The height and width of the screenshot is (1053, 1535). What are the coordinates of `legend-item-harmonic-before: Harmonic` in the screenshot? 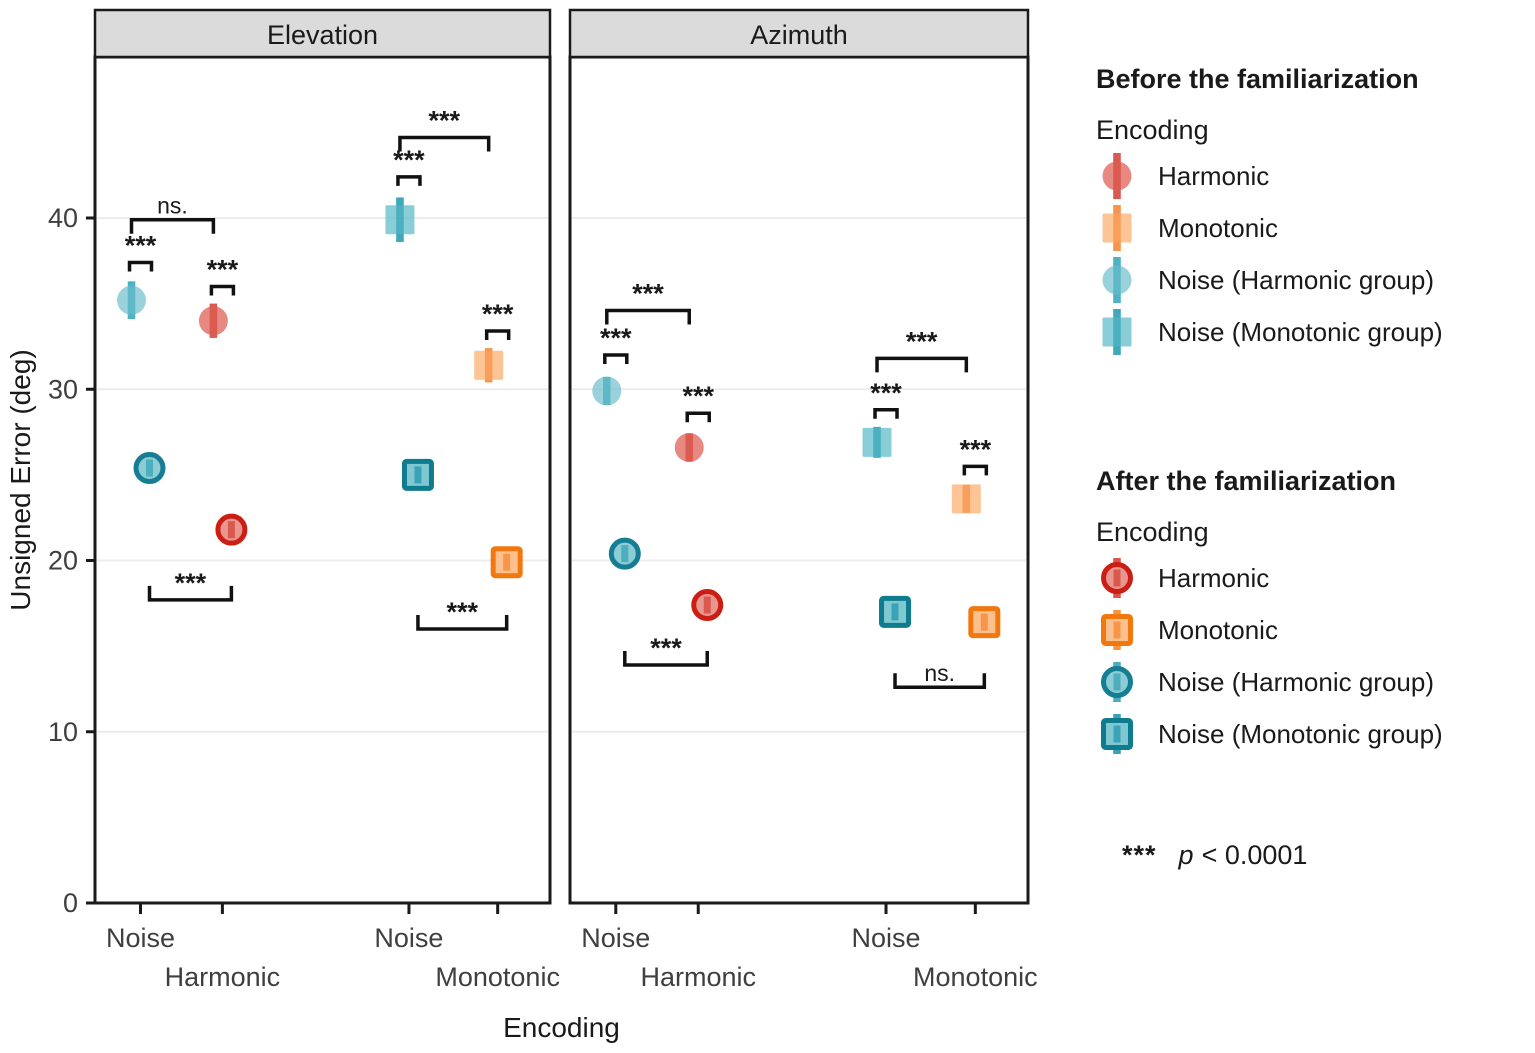 It's located at (1269, 176).